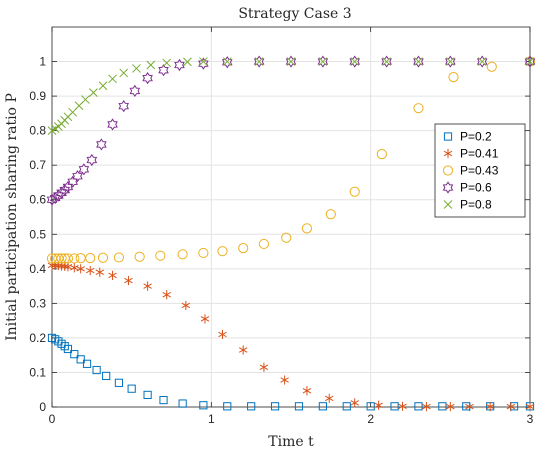 This screenshot has width=550, height=458. What do you see at coordinates (530, 419) in the screenshot?
I see `x-tick-label: 3` at bounding box center [530, 419].